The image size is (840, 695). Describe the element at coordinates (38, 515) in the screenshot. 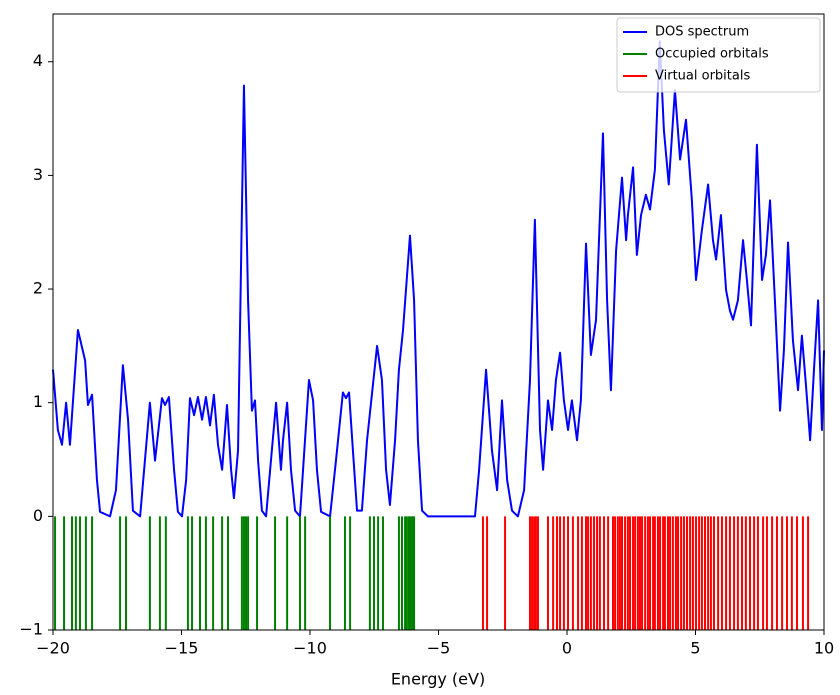

I see `y-tick-label: 0` at that location.